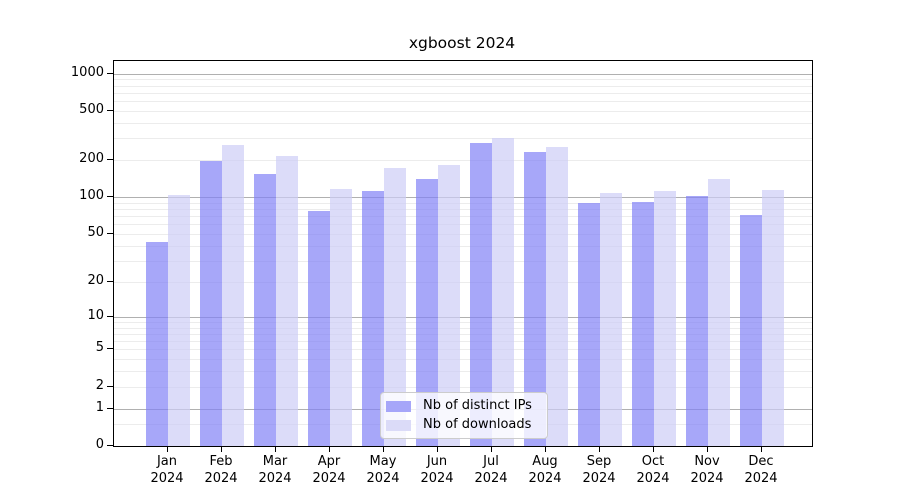 The height and width of the screenshot is (500, 900). I want to click on x-tick-label-may: May 2024, so click(383, 470).